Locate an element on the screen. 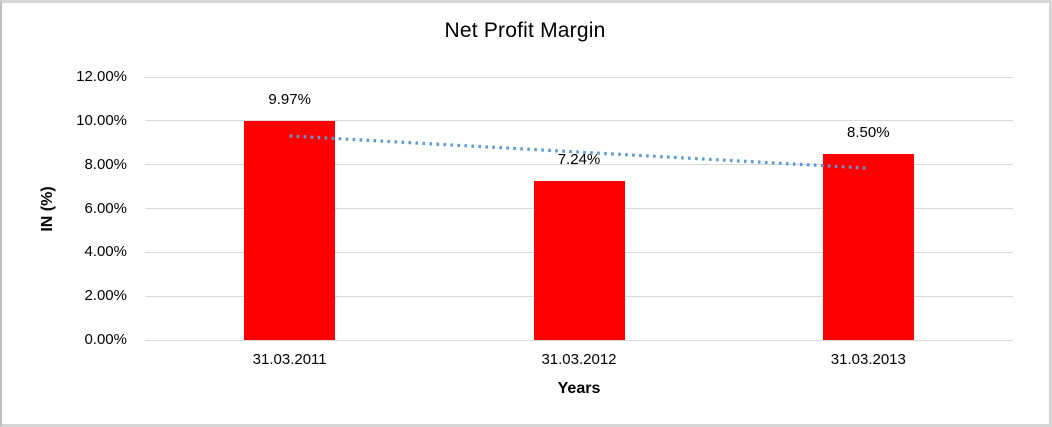 The width and height of the screenshot is (1052, 427). bar-value-label: 9.97% is located at coordinates (289, 100).